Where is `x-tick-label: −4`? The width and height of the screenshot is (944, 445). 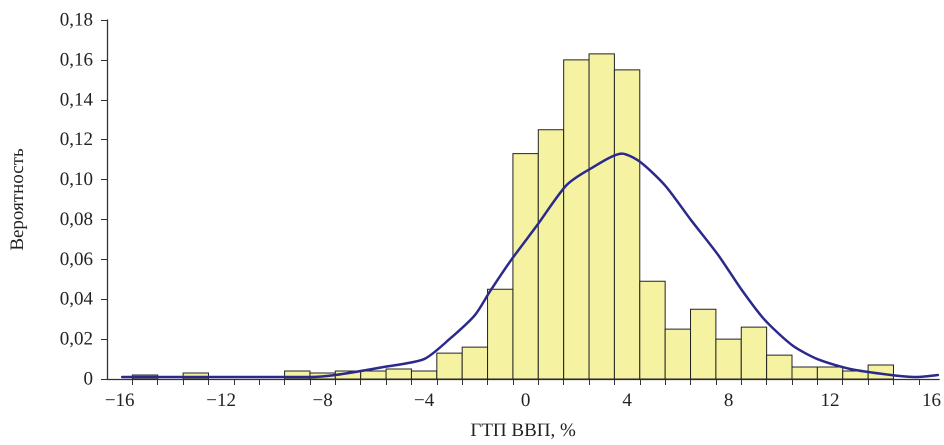 x-tick-label: −4 is located at coordinates (424, 400).